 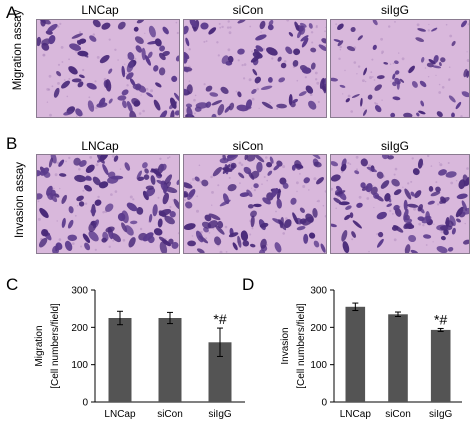 What do you see at coordinates (255, 68) in the screenshot?
I see `micrograph-migration-sicon` at bounding box center [255, 68].